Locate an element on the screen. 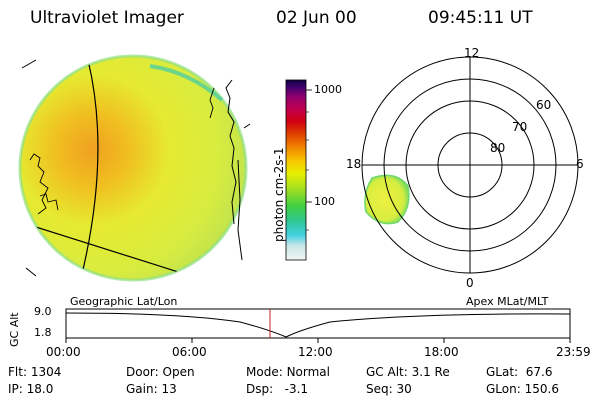 This screenshot has width=600, height=400. observation-time: 09:45:11 UT is located at coordinates (480, 18).